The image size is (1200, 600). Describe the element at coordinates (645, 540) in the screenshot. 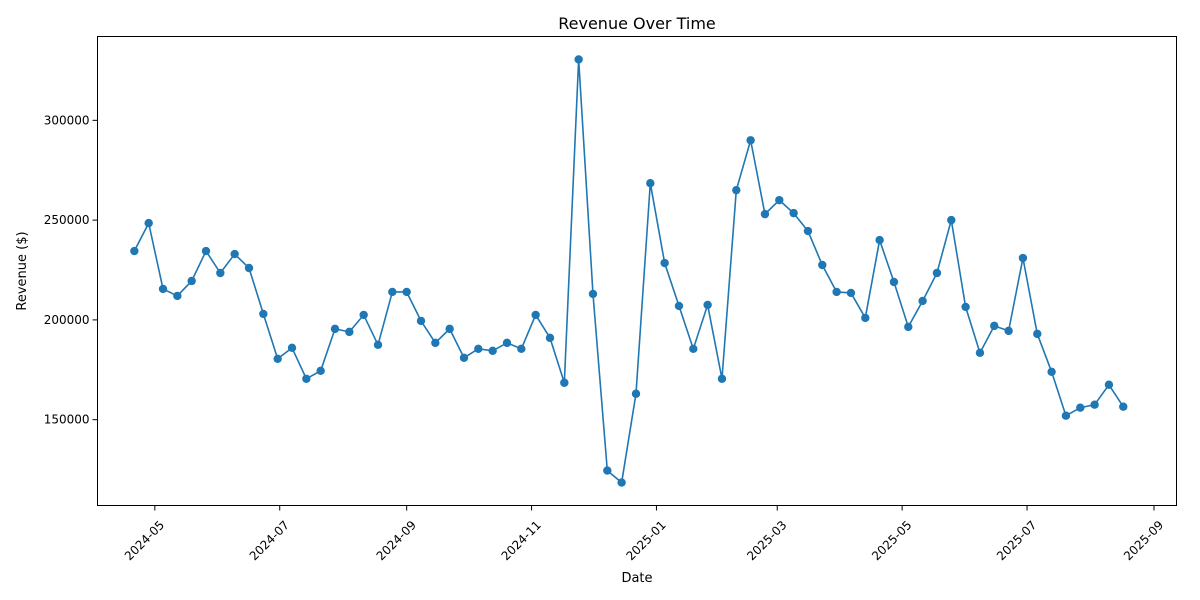

I see `x-tick-label: 2025-01` at that location.